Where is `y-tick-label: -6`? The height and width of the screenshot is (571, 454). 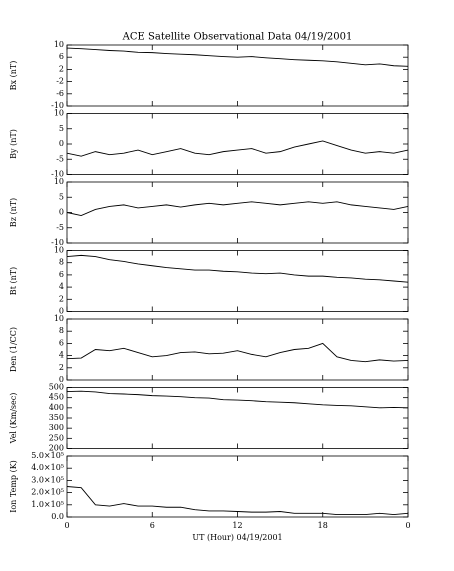 y-tick-label: -6 is located at coordinates (60, 93).